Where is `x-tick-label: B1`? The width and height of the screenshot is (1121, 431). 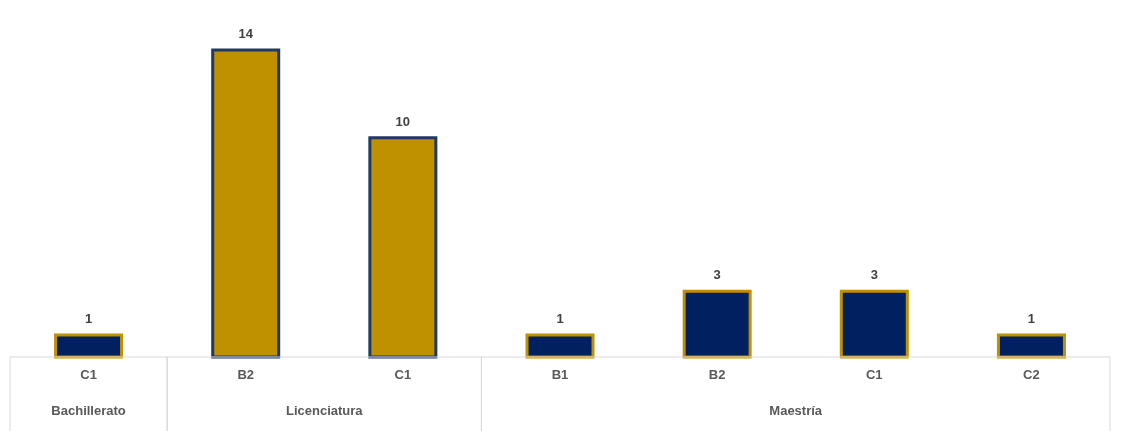 x-tick-label: B1 is located at coordinates (560, 374).